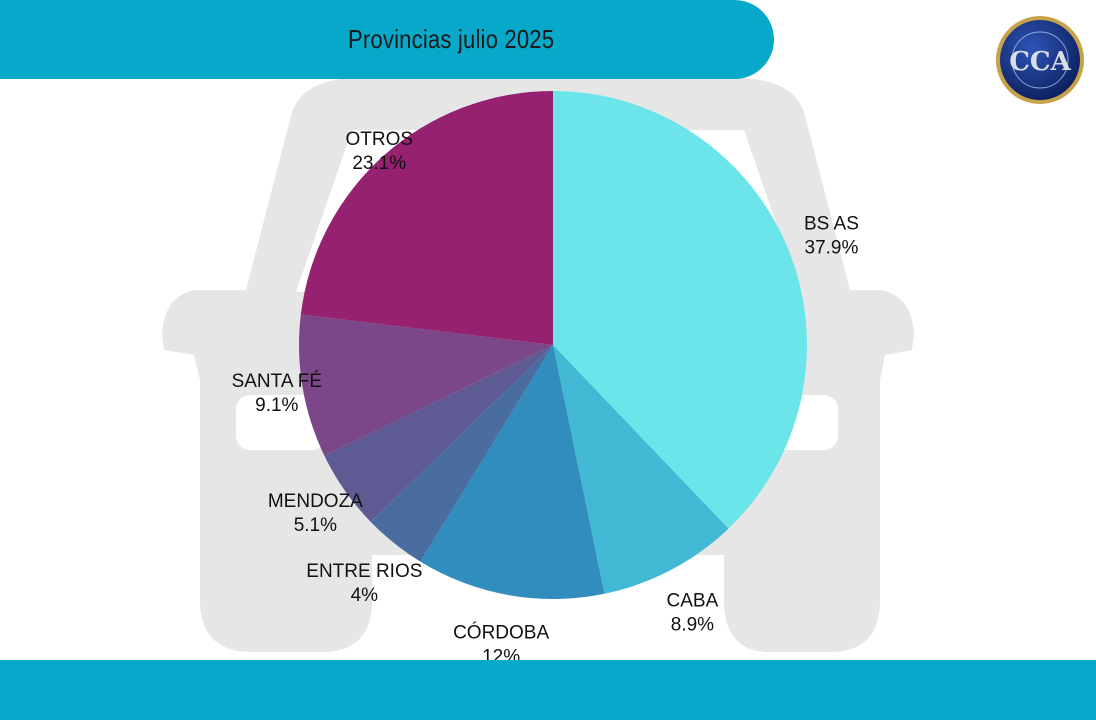 The height and width of the screenshot is (720, 1096). I want to click on slice-label: OTROS, so click(379, 139).